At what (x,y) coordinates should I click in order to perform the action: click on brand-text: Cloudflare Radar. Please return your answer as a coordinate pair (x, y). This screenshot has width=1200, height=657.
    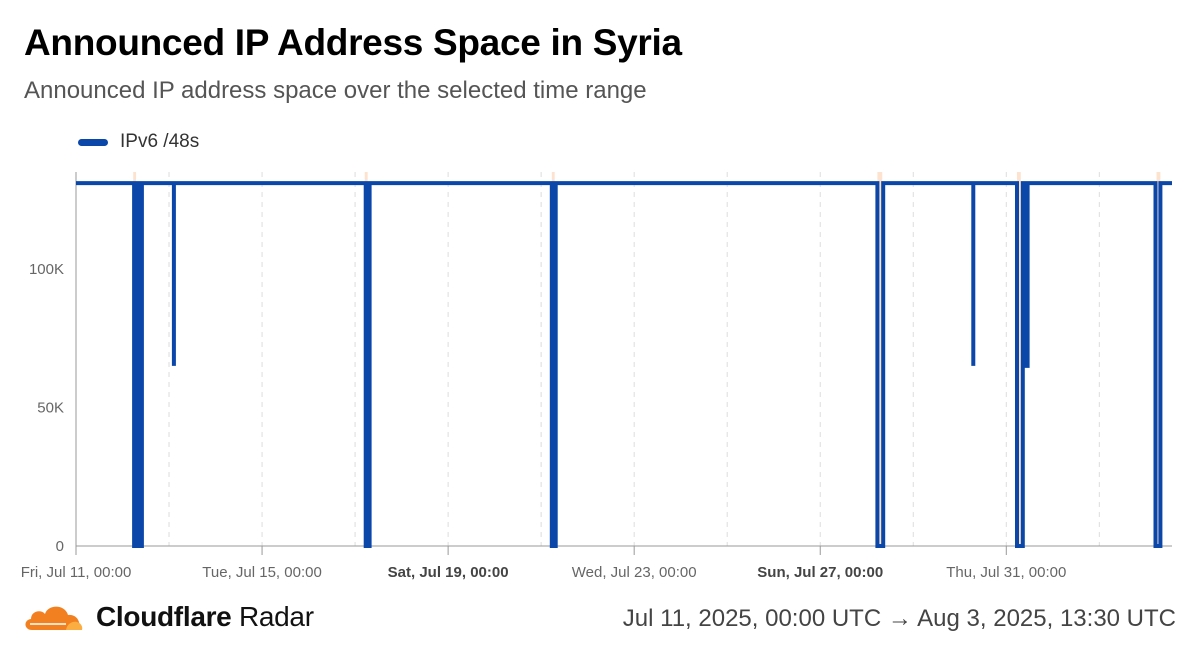
    Looking at the image, I should click on (205, 617).